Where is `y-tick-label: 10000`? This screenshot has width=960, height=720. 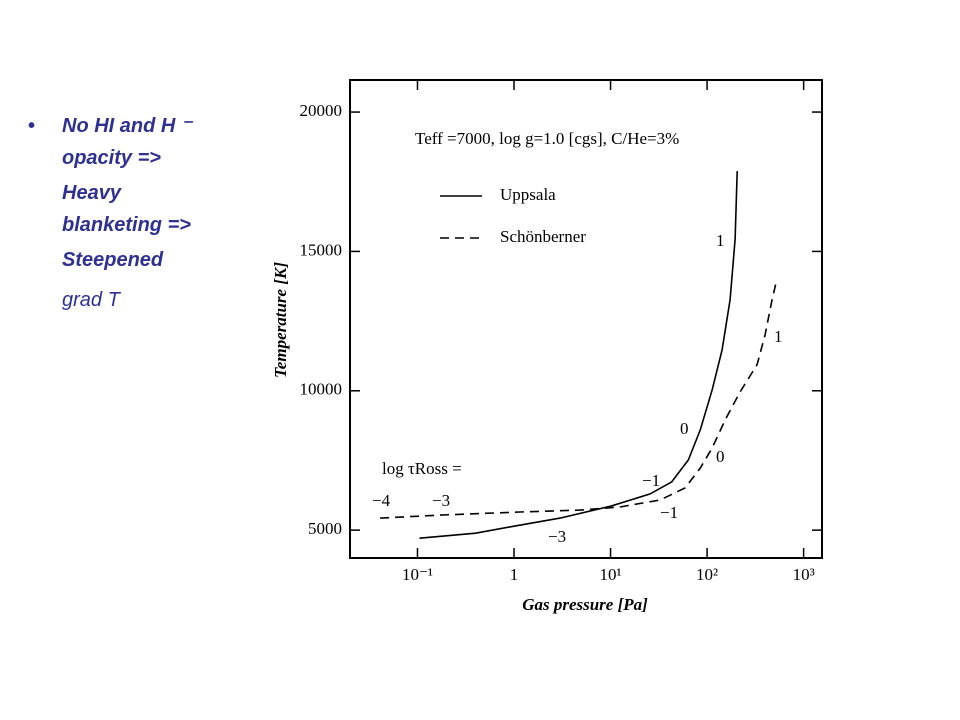
y-tick-label: 10000 is located at coordinates (321, 389).